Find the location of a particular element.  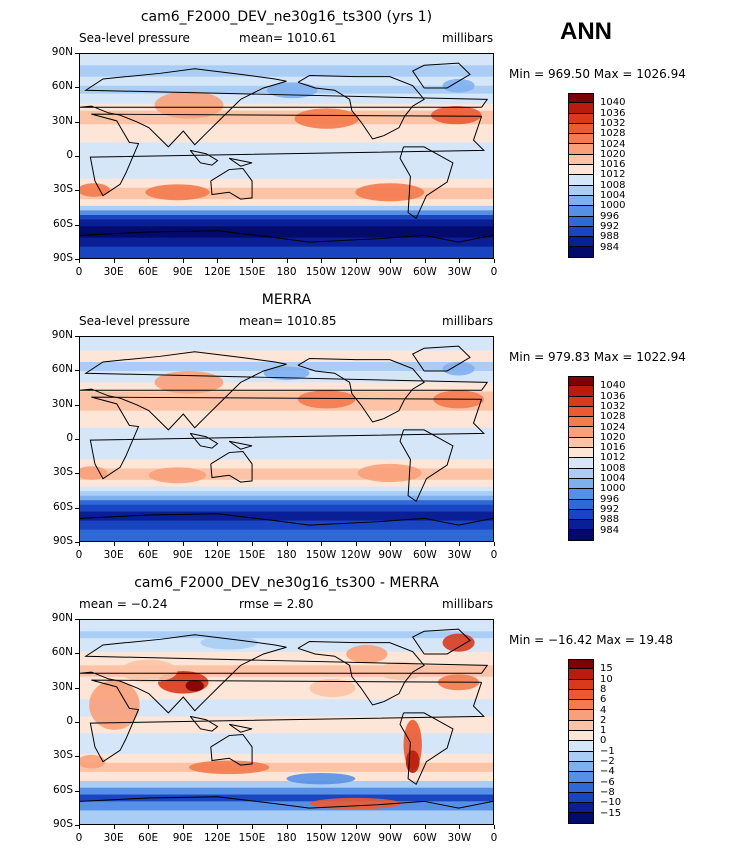

colorbar: 15 10 8 6 4 2 1 0 −1 −2 −4 −6 −8 −10 −15 is located at coordinates (594, 741).